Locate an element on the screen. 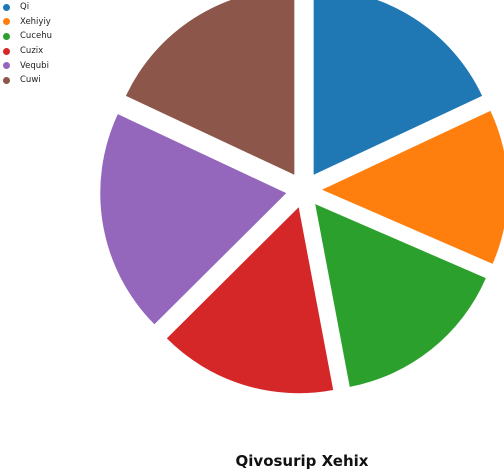 This screenshot has width=504, height=474. chart-title: Qivosurip Xehix is located at coordinates (302, 461).